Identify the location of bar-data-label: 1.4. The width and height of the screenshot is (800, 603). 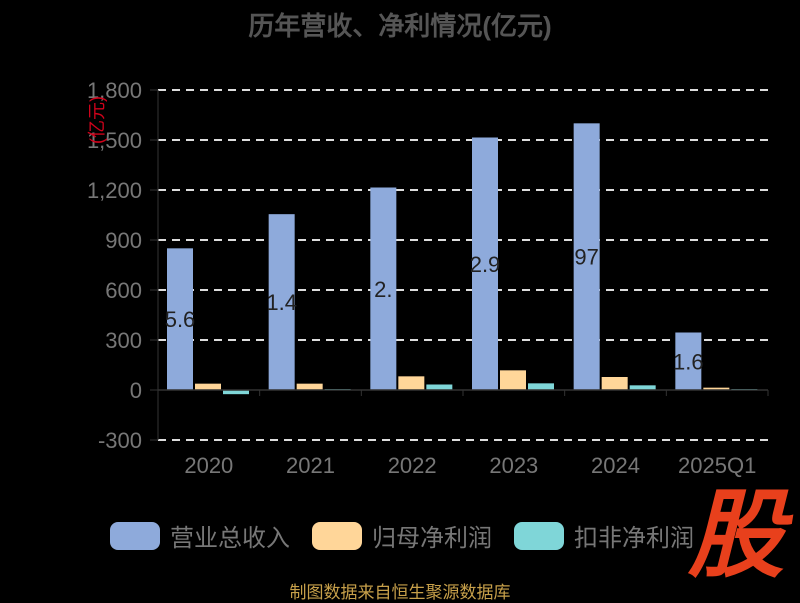
(281, 302).